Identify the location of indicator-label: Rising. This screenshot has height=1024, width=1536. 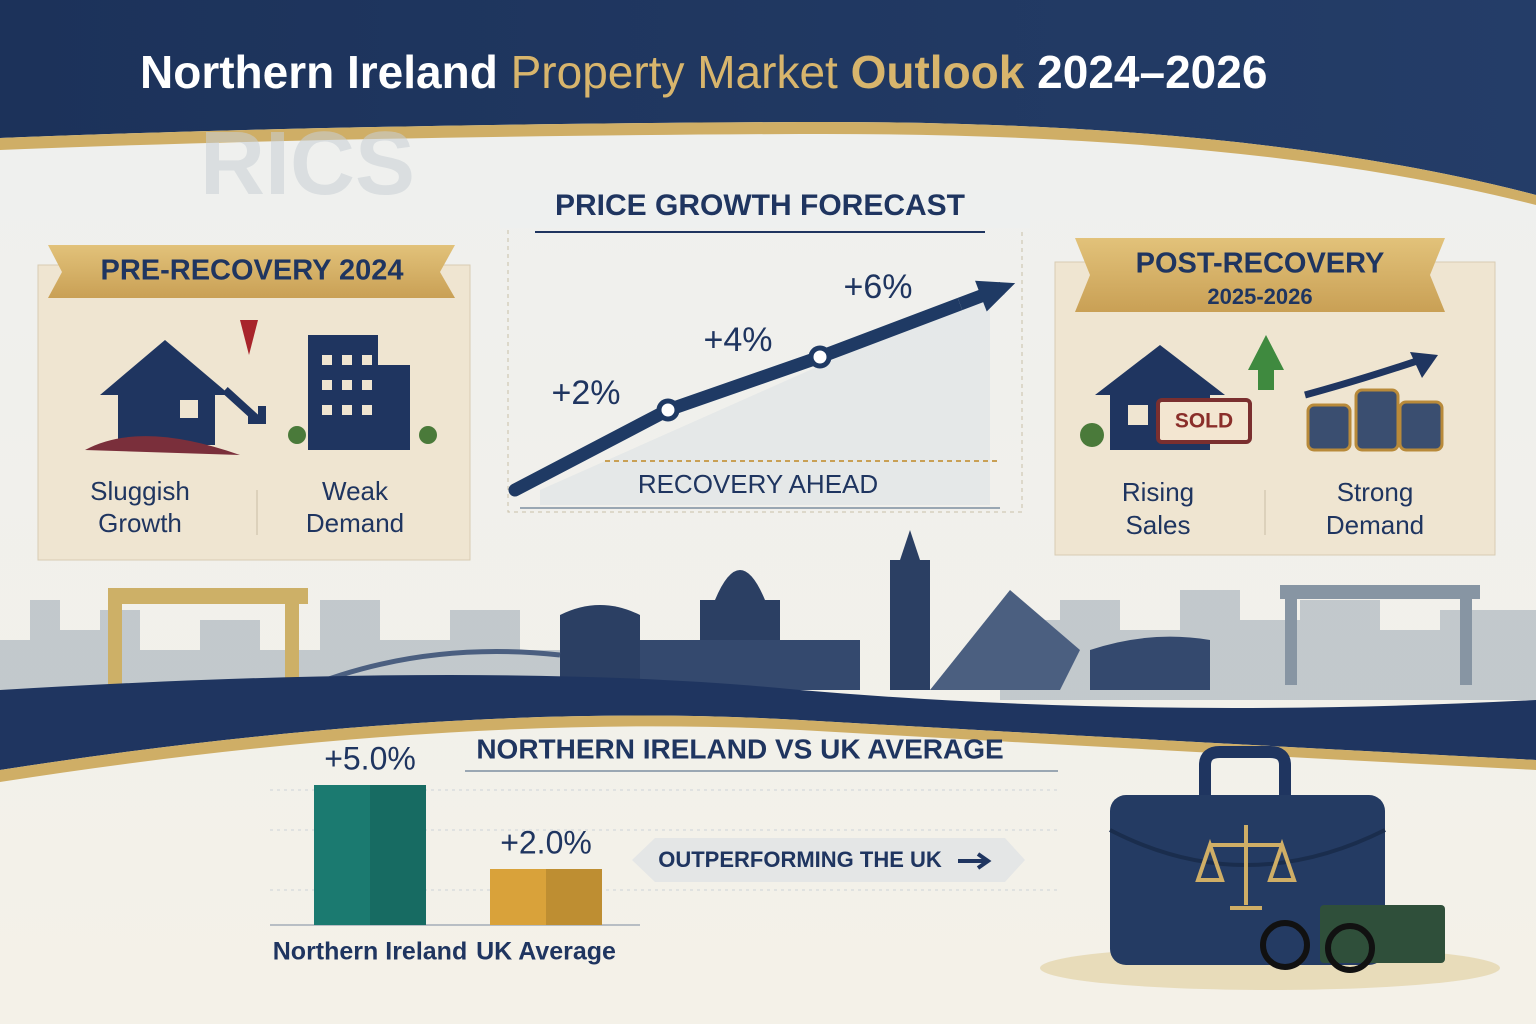
(1158, 492).